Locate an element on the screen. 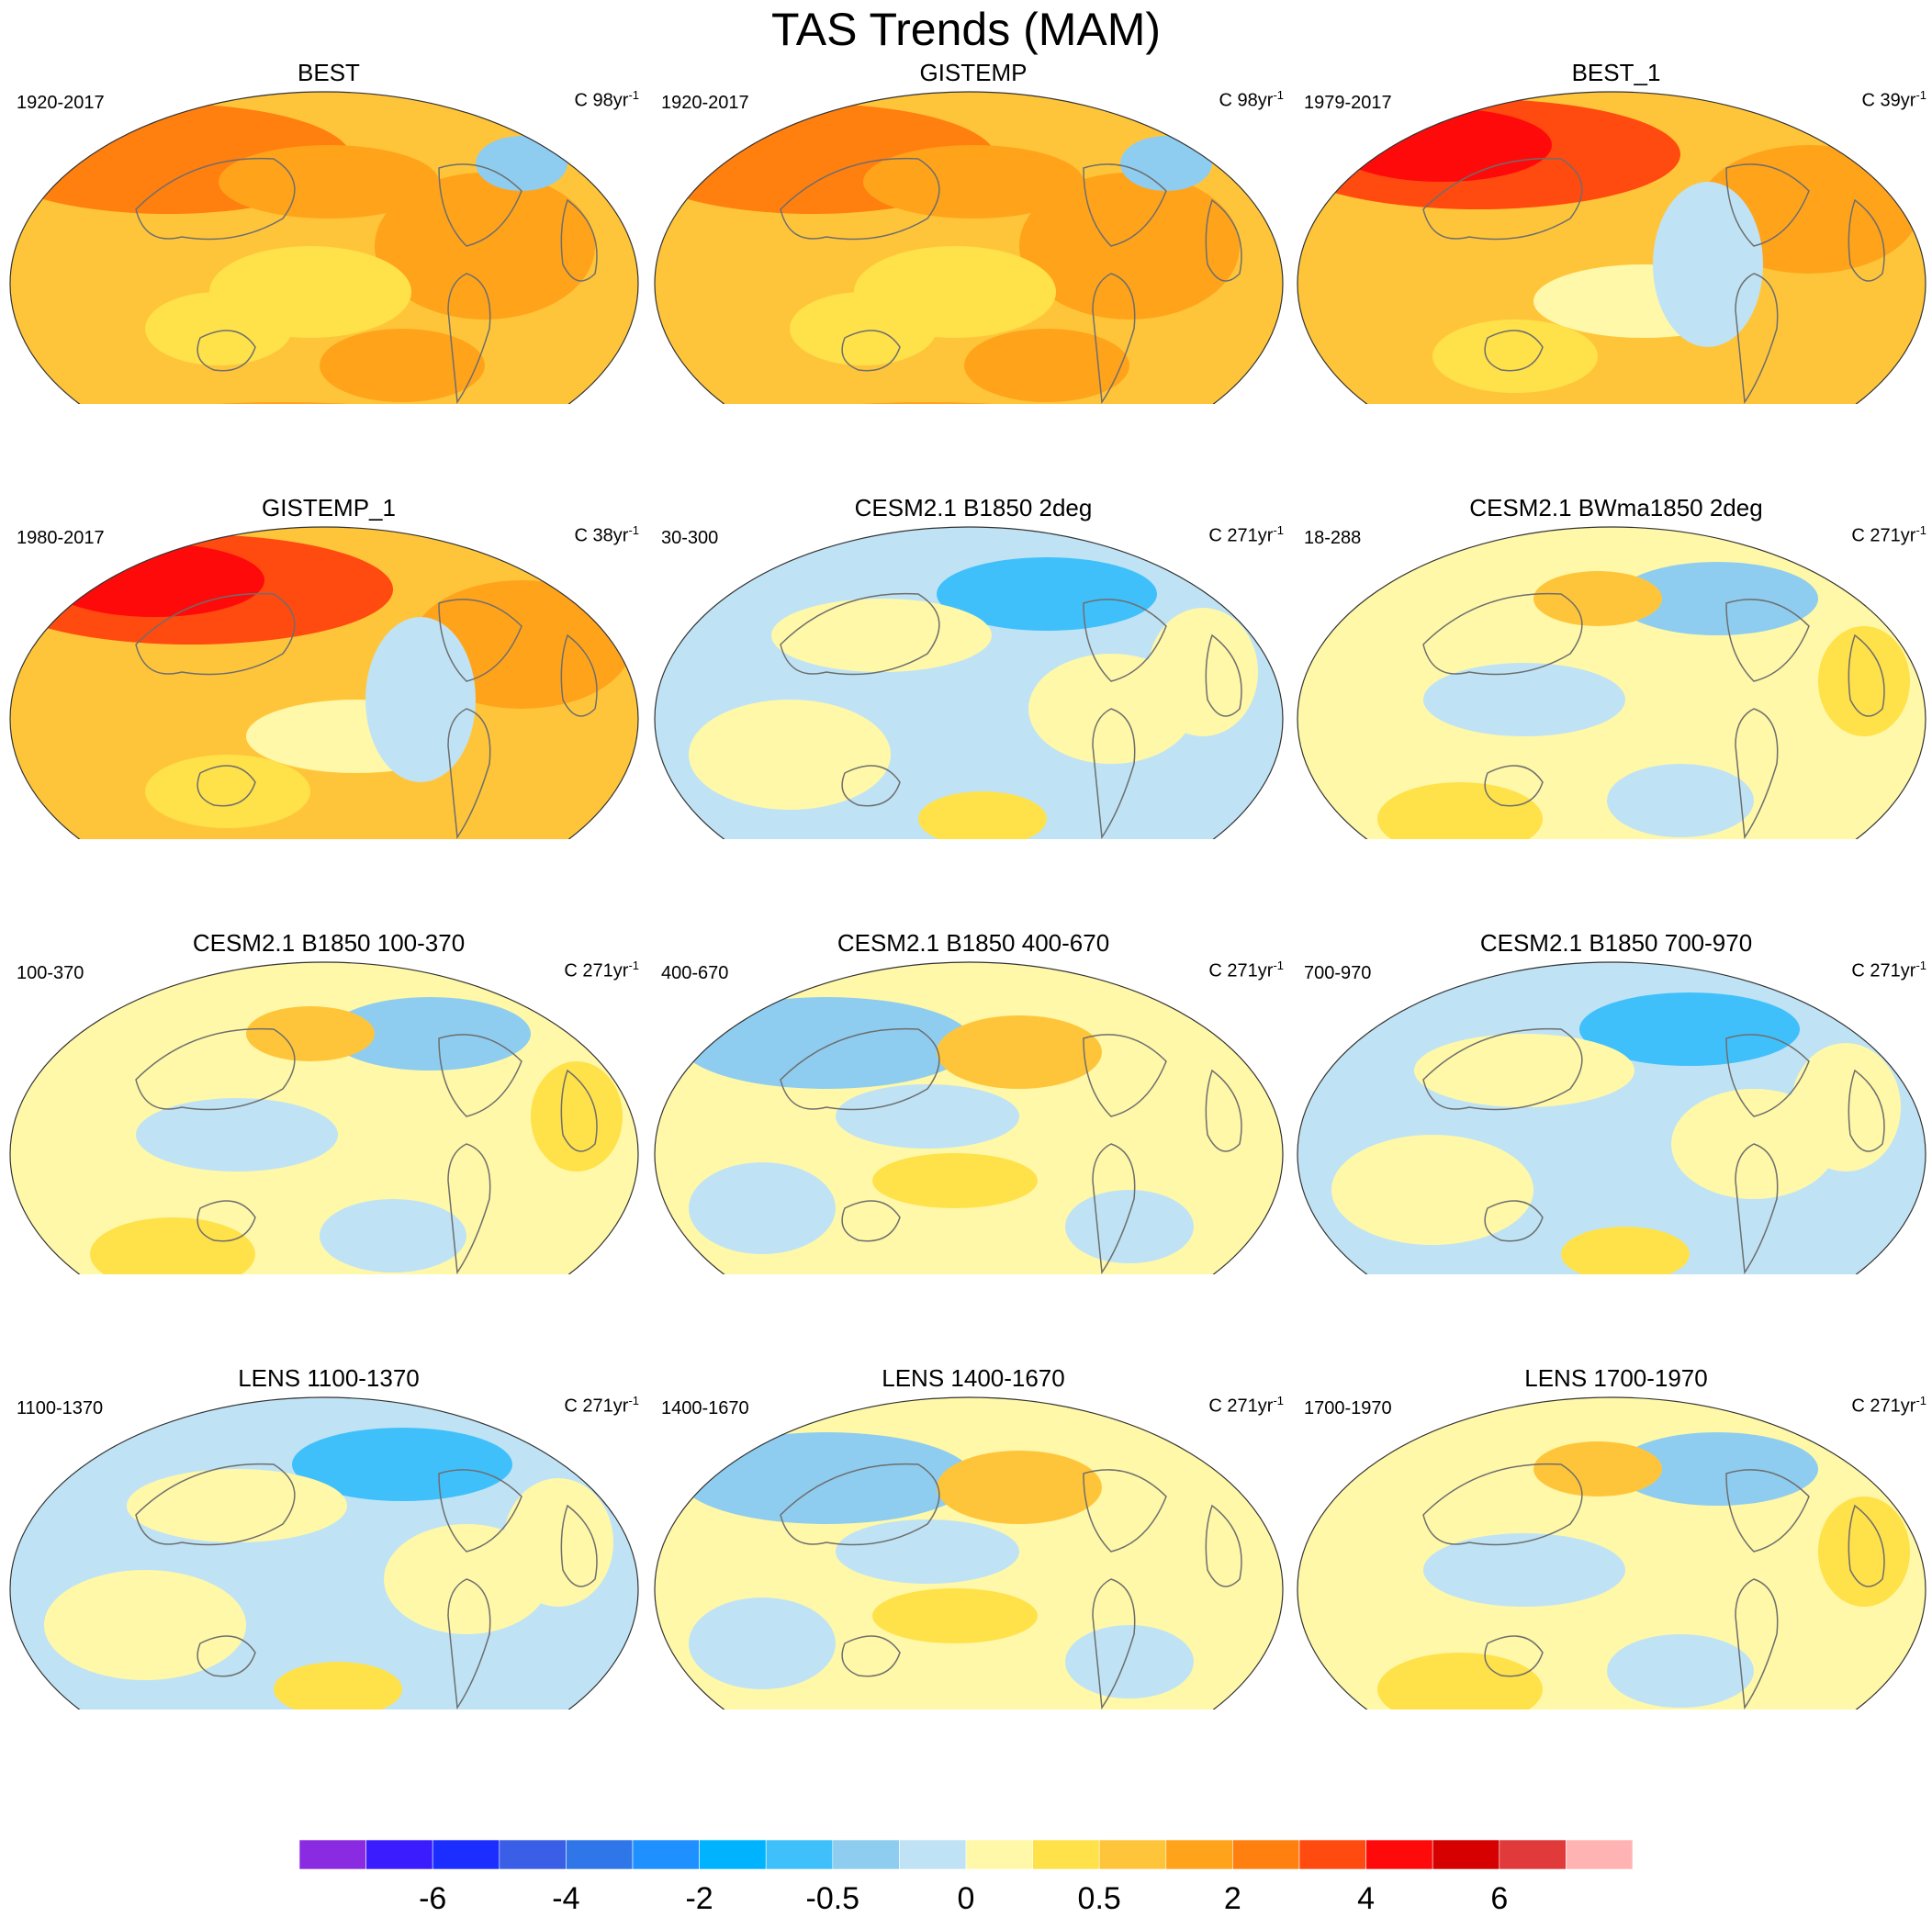 The image size is (1932, 1917). map-panel: CESM2.1 B1850 700-970 700-970 C 271yr-1 is located at coordinates (1613, 1057).